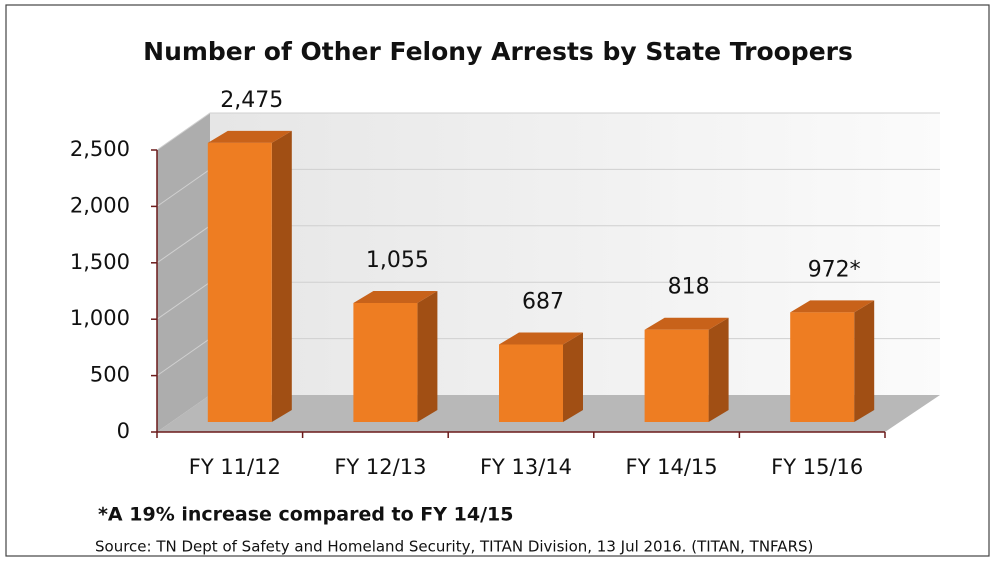 The height and width of the screenshot is (561, 997). I want to click on value-label: 687, so click(543, 302).